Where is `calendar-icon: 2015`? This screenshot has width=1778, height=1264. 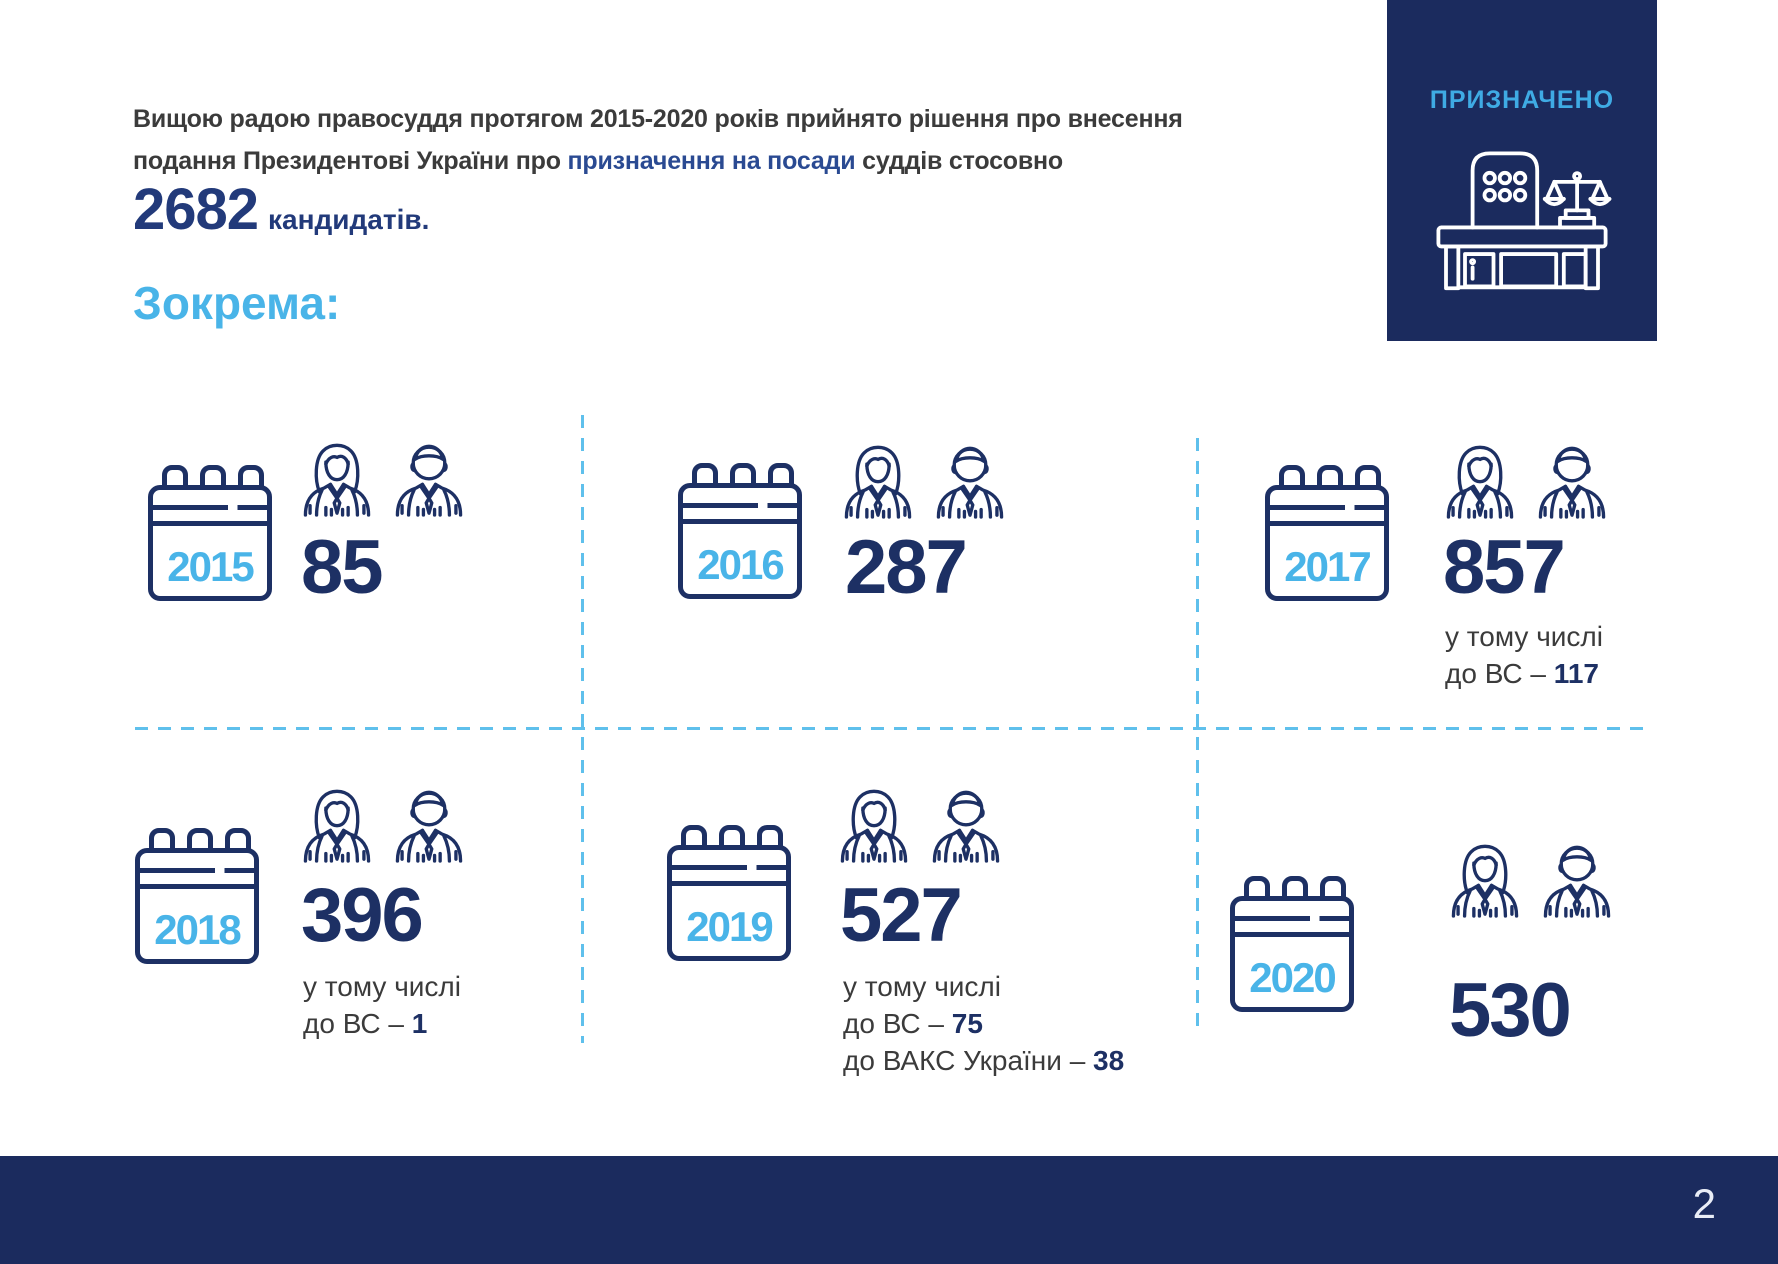
calendar-icon: 2015 is located at coordinates (210, 533).